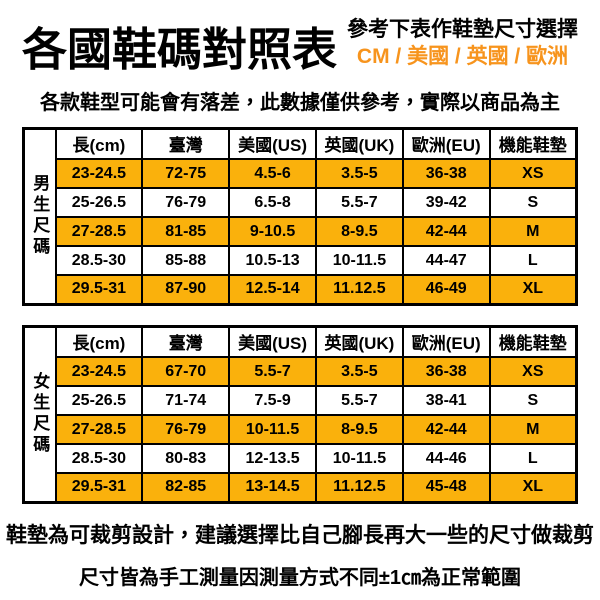  What do you see at coordinates (300, 535) in the screenshot?
I see `footer-cutting-tip: 鞋墊為可裁剪設計，建議選擇比自己腳長再大一些的尺寸做裁剪` at bounding box center [300, 535].